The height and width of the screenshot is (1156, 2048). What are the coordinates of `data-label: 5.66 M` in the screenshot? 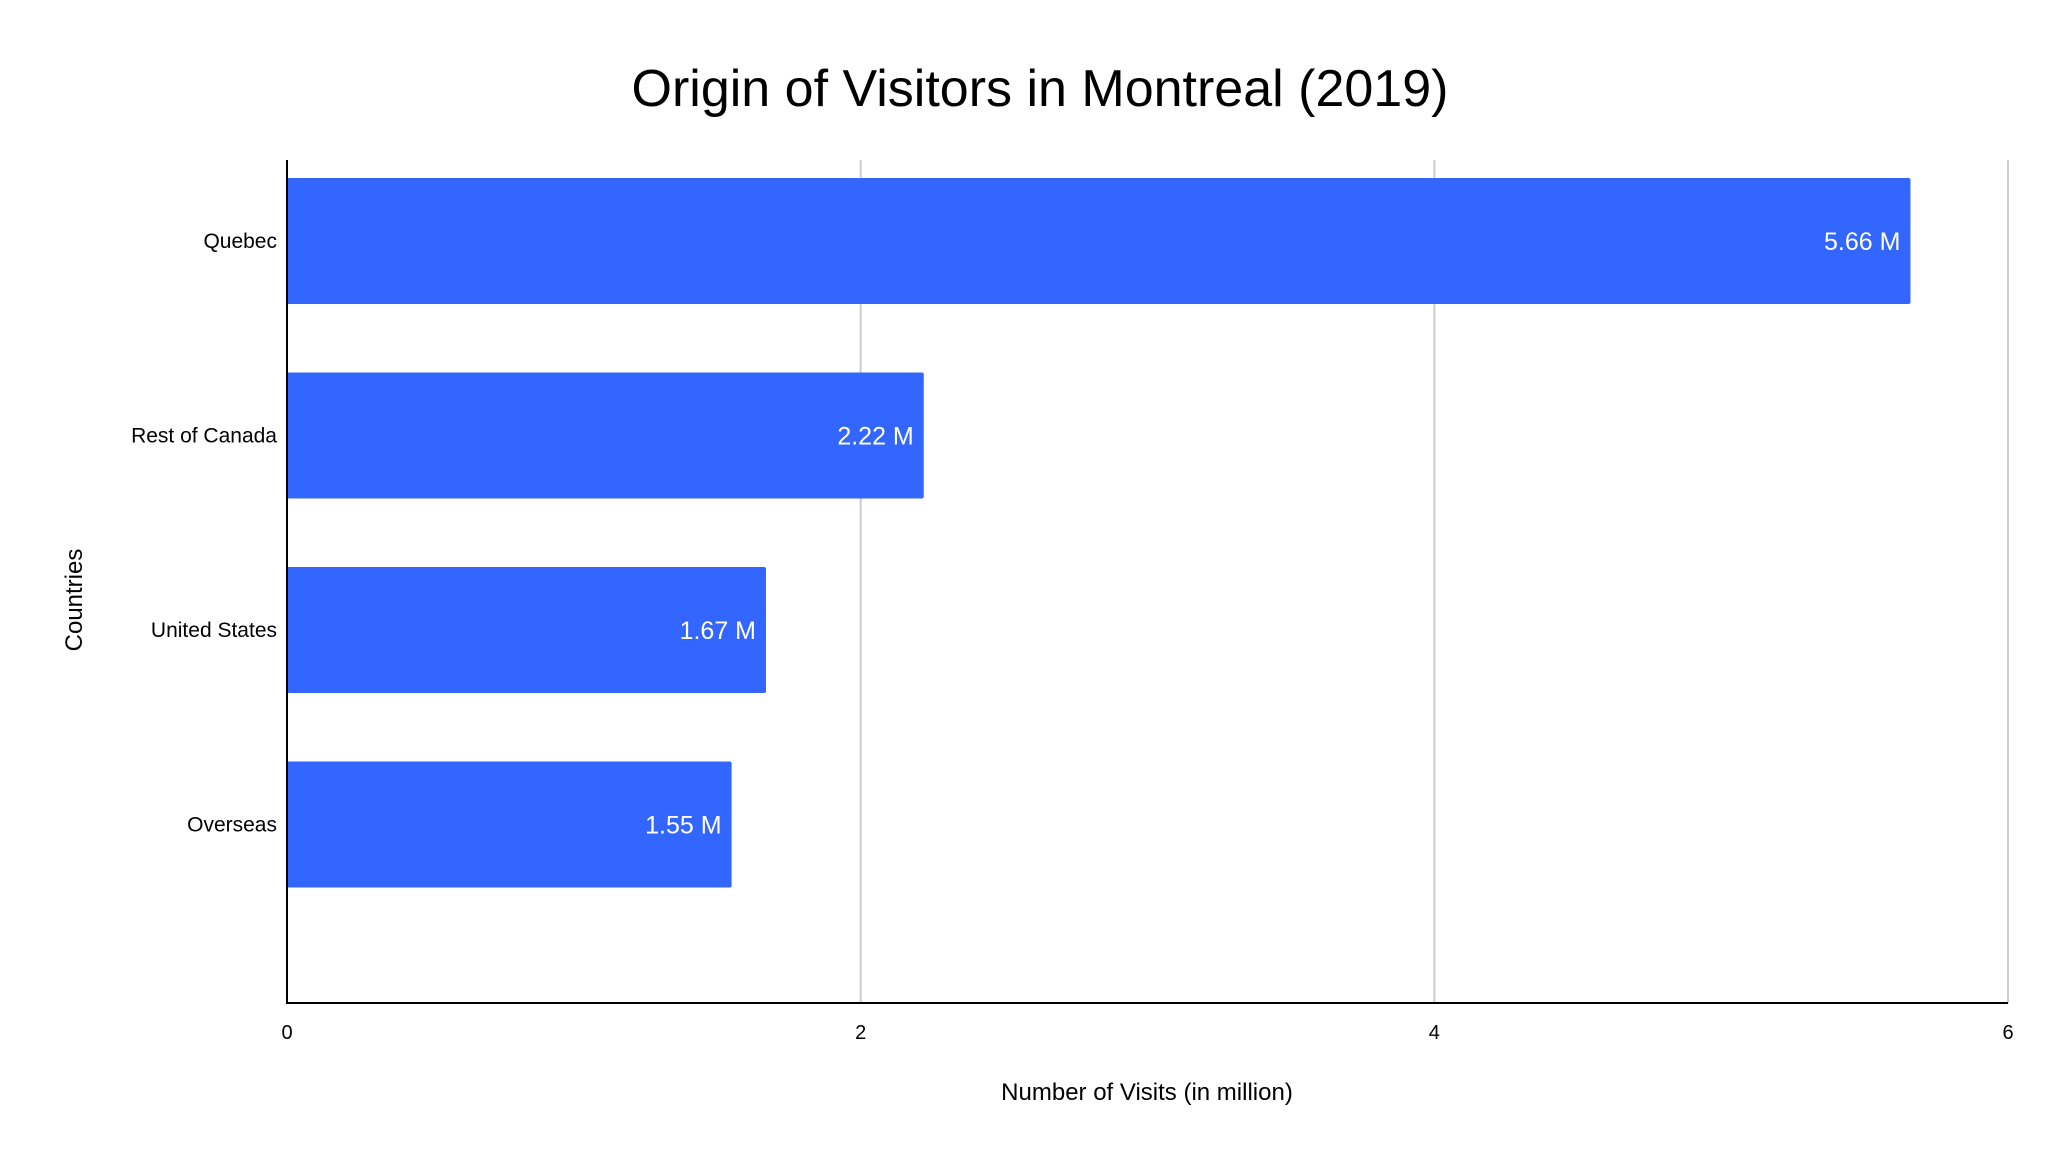 It's located at (1862, 242).